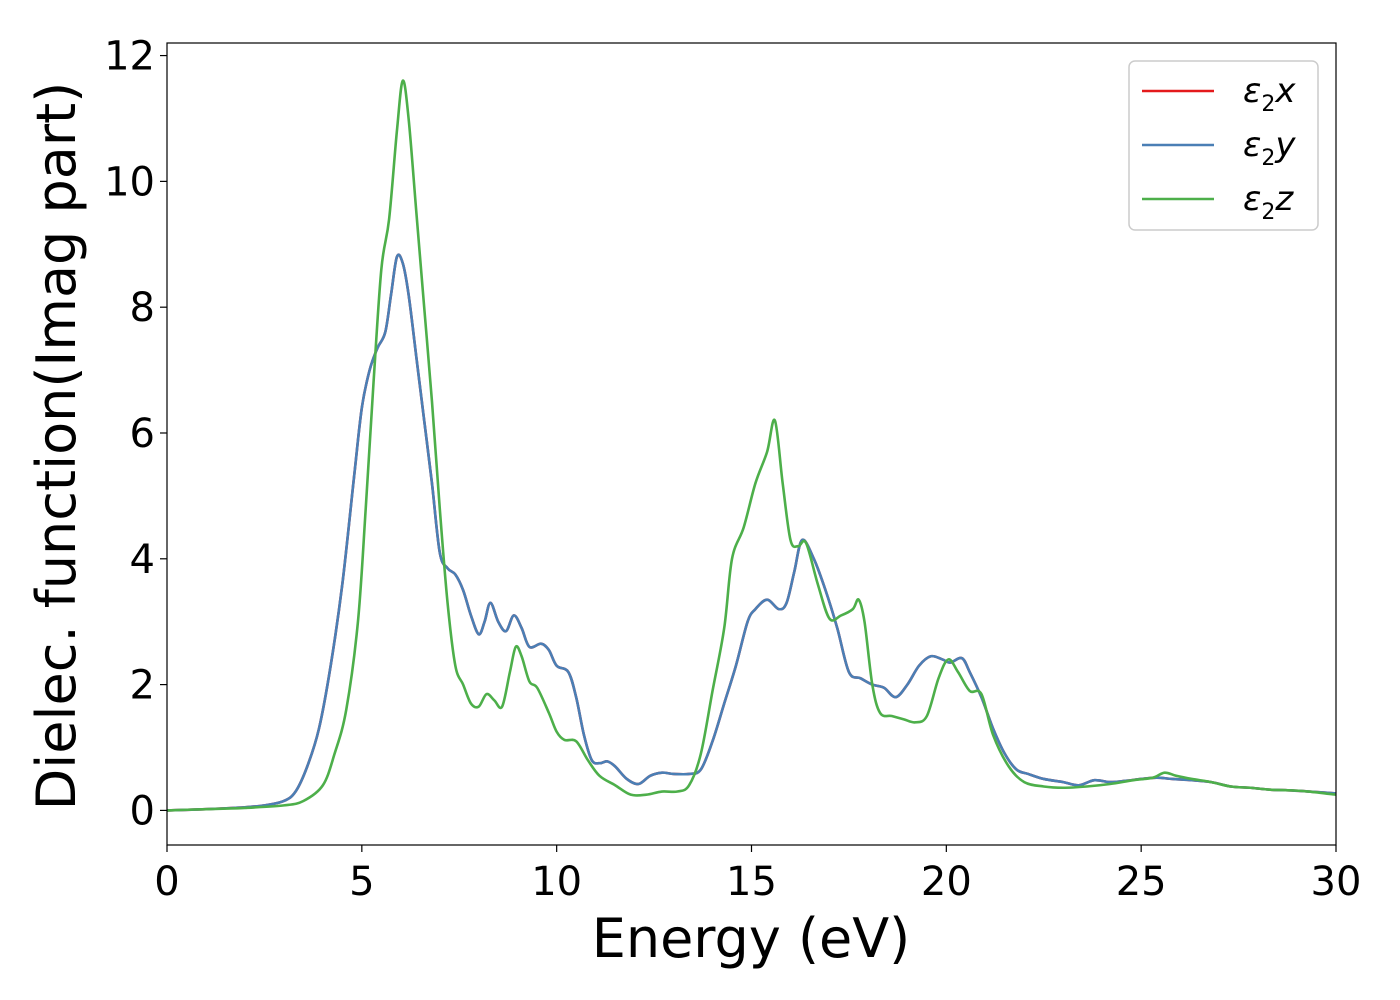 Image resolution: width=1400 pixels, height=1000 pixels. What do you see at coordinates (1285, 145) in the screenshot?
I see `legend-variable: y` at bounding box center [1285, 145].